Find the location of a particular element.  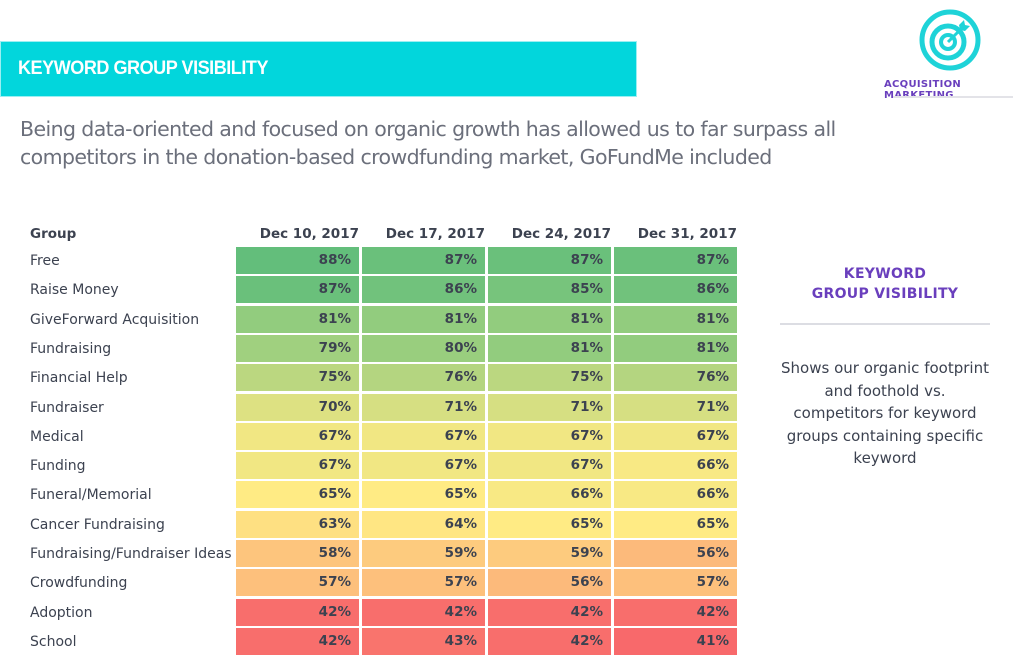

row-label: Funding is located at coordinates (58, 466).